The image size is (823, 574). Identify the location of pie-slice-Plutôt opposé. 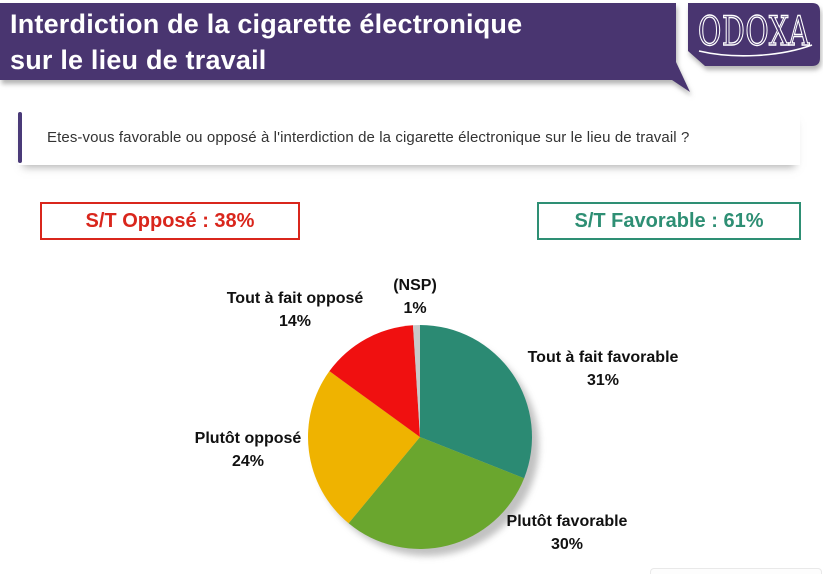
(364, 447).